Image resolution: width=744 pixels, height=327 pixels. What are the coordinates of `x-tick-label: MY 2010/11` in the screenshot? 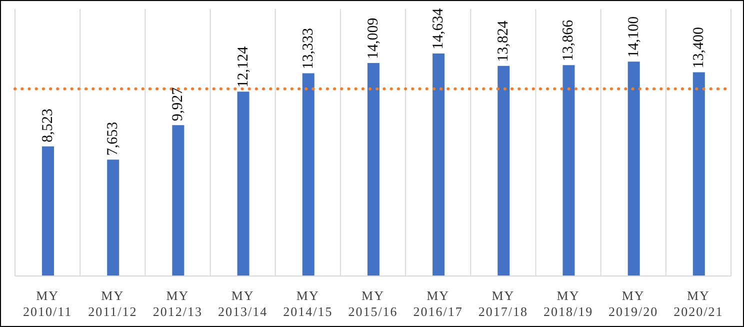 It's located at (47, 303).